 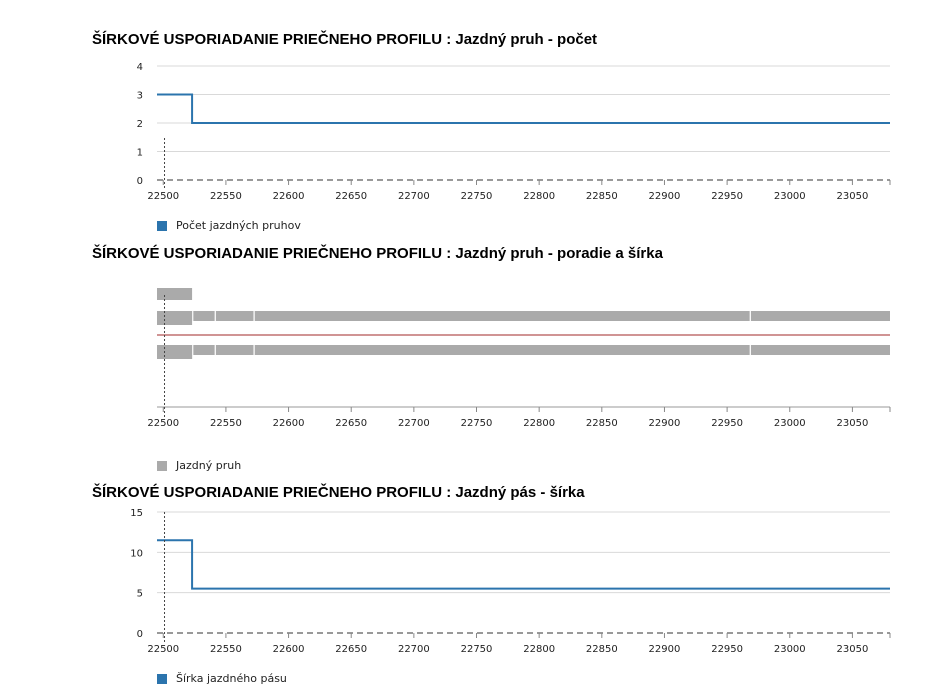 I want to click on y-tick-label: 3, so click(x=140, y=96).